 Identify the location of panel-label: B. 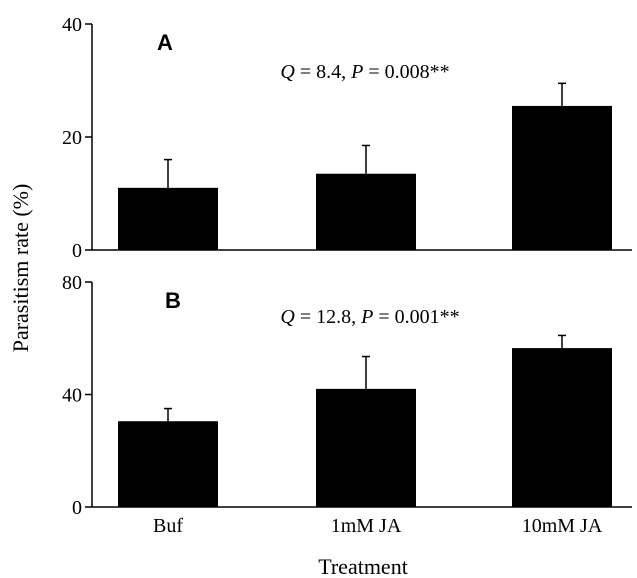
(173, 300).